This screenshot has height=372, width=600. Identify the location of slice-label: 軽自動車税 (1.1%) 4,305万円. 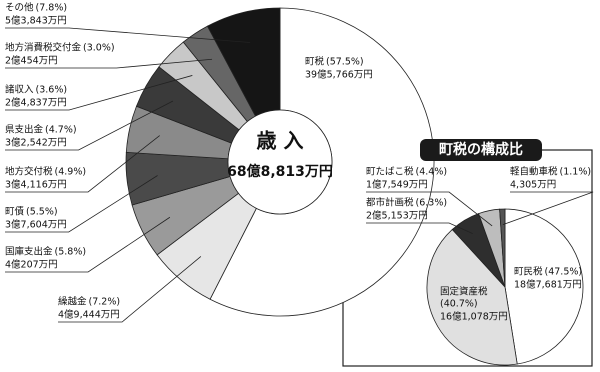
(550, 178).